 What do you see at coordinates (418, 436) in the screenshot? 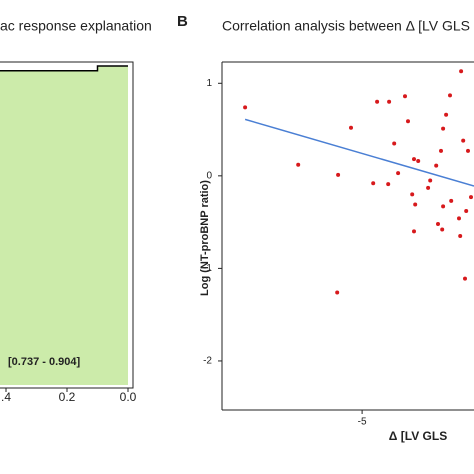
I see `x-axis-label: Δ [LV GLS` at bounding box center [418, 436].